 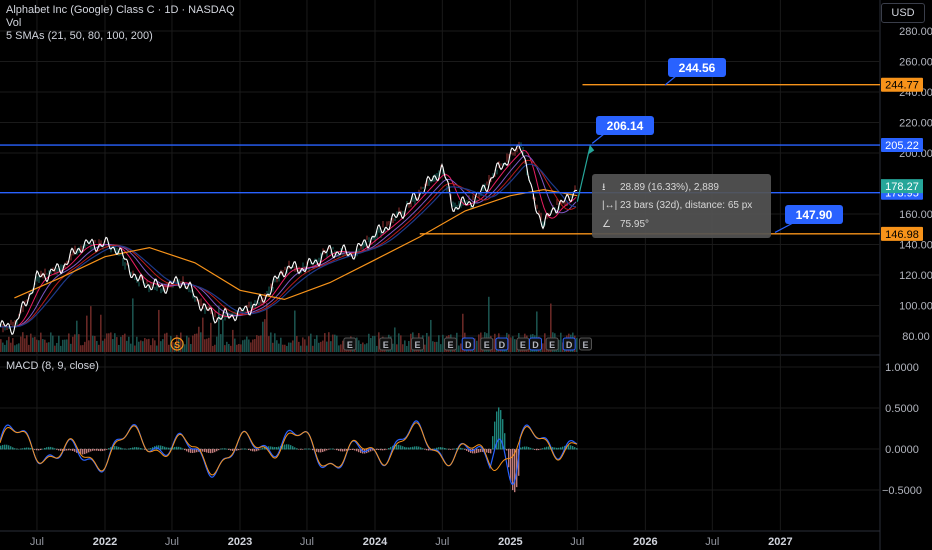 I want to click on price-tick-label: 100.00, so click(x=915, y=307).